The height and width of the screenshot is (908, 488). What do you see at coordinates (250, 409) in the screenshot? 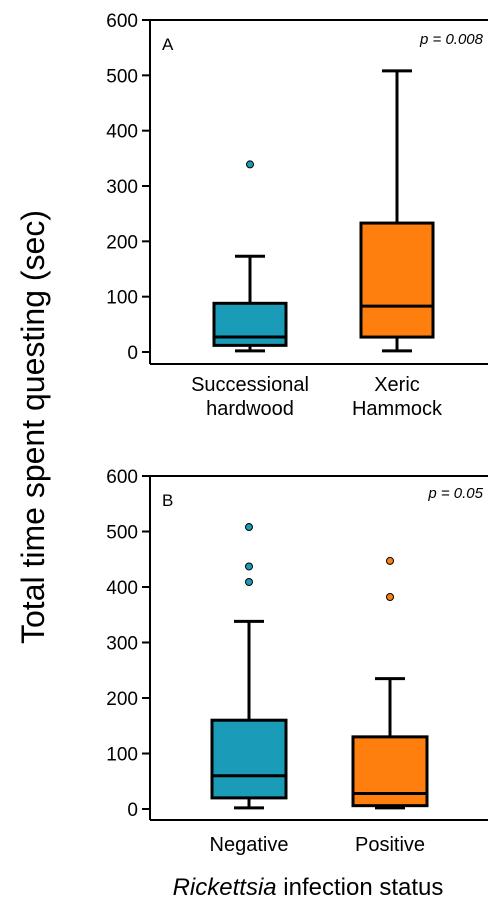
I see `category-label: hardwood` at bounding box center [250, 409].